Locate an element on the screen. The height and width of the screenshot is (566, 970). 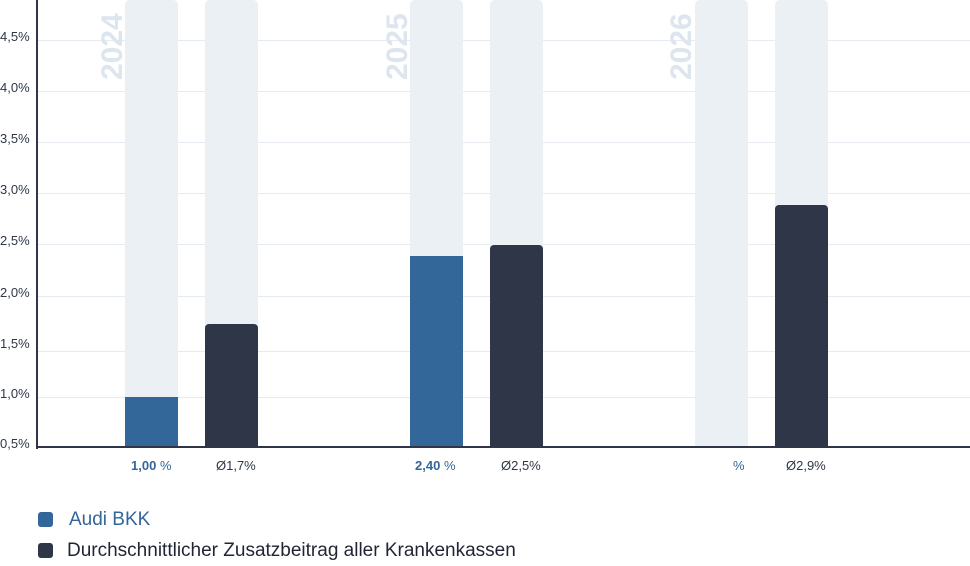
bar-track-avg-2024 is located at coordinates (231, 223).